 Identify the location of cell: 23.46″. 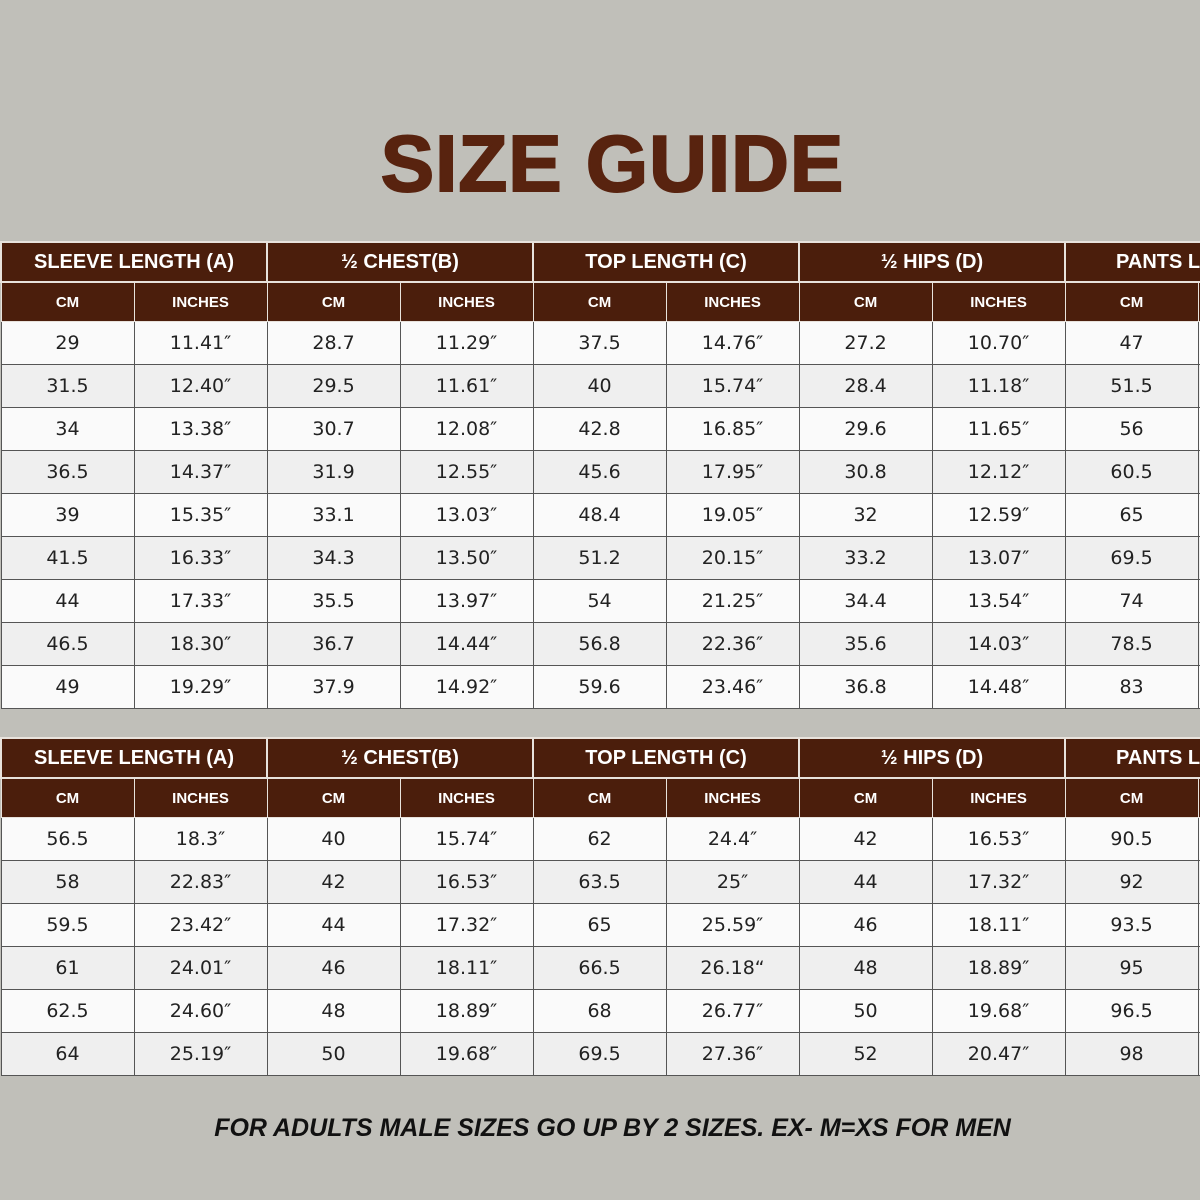
(732, 687).